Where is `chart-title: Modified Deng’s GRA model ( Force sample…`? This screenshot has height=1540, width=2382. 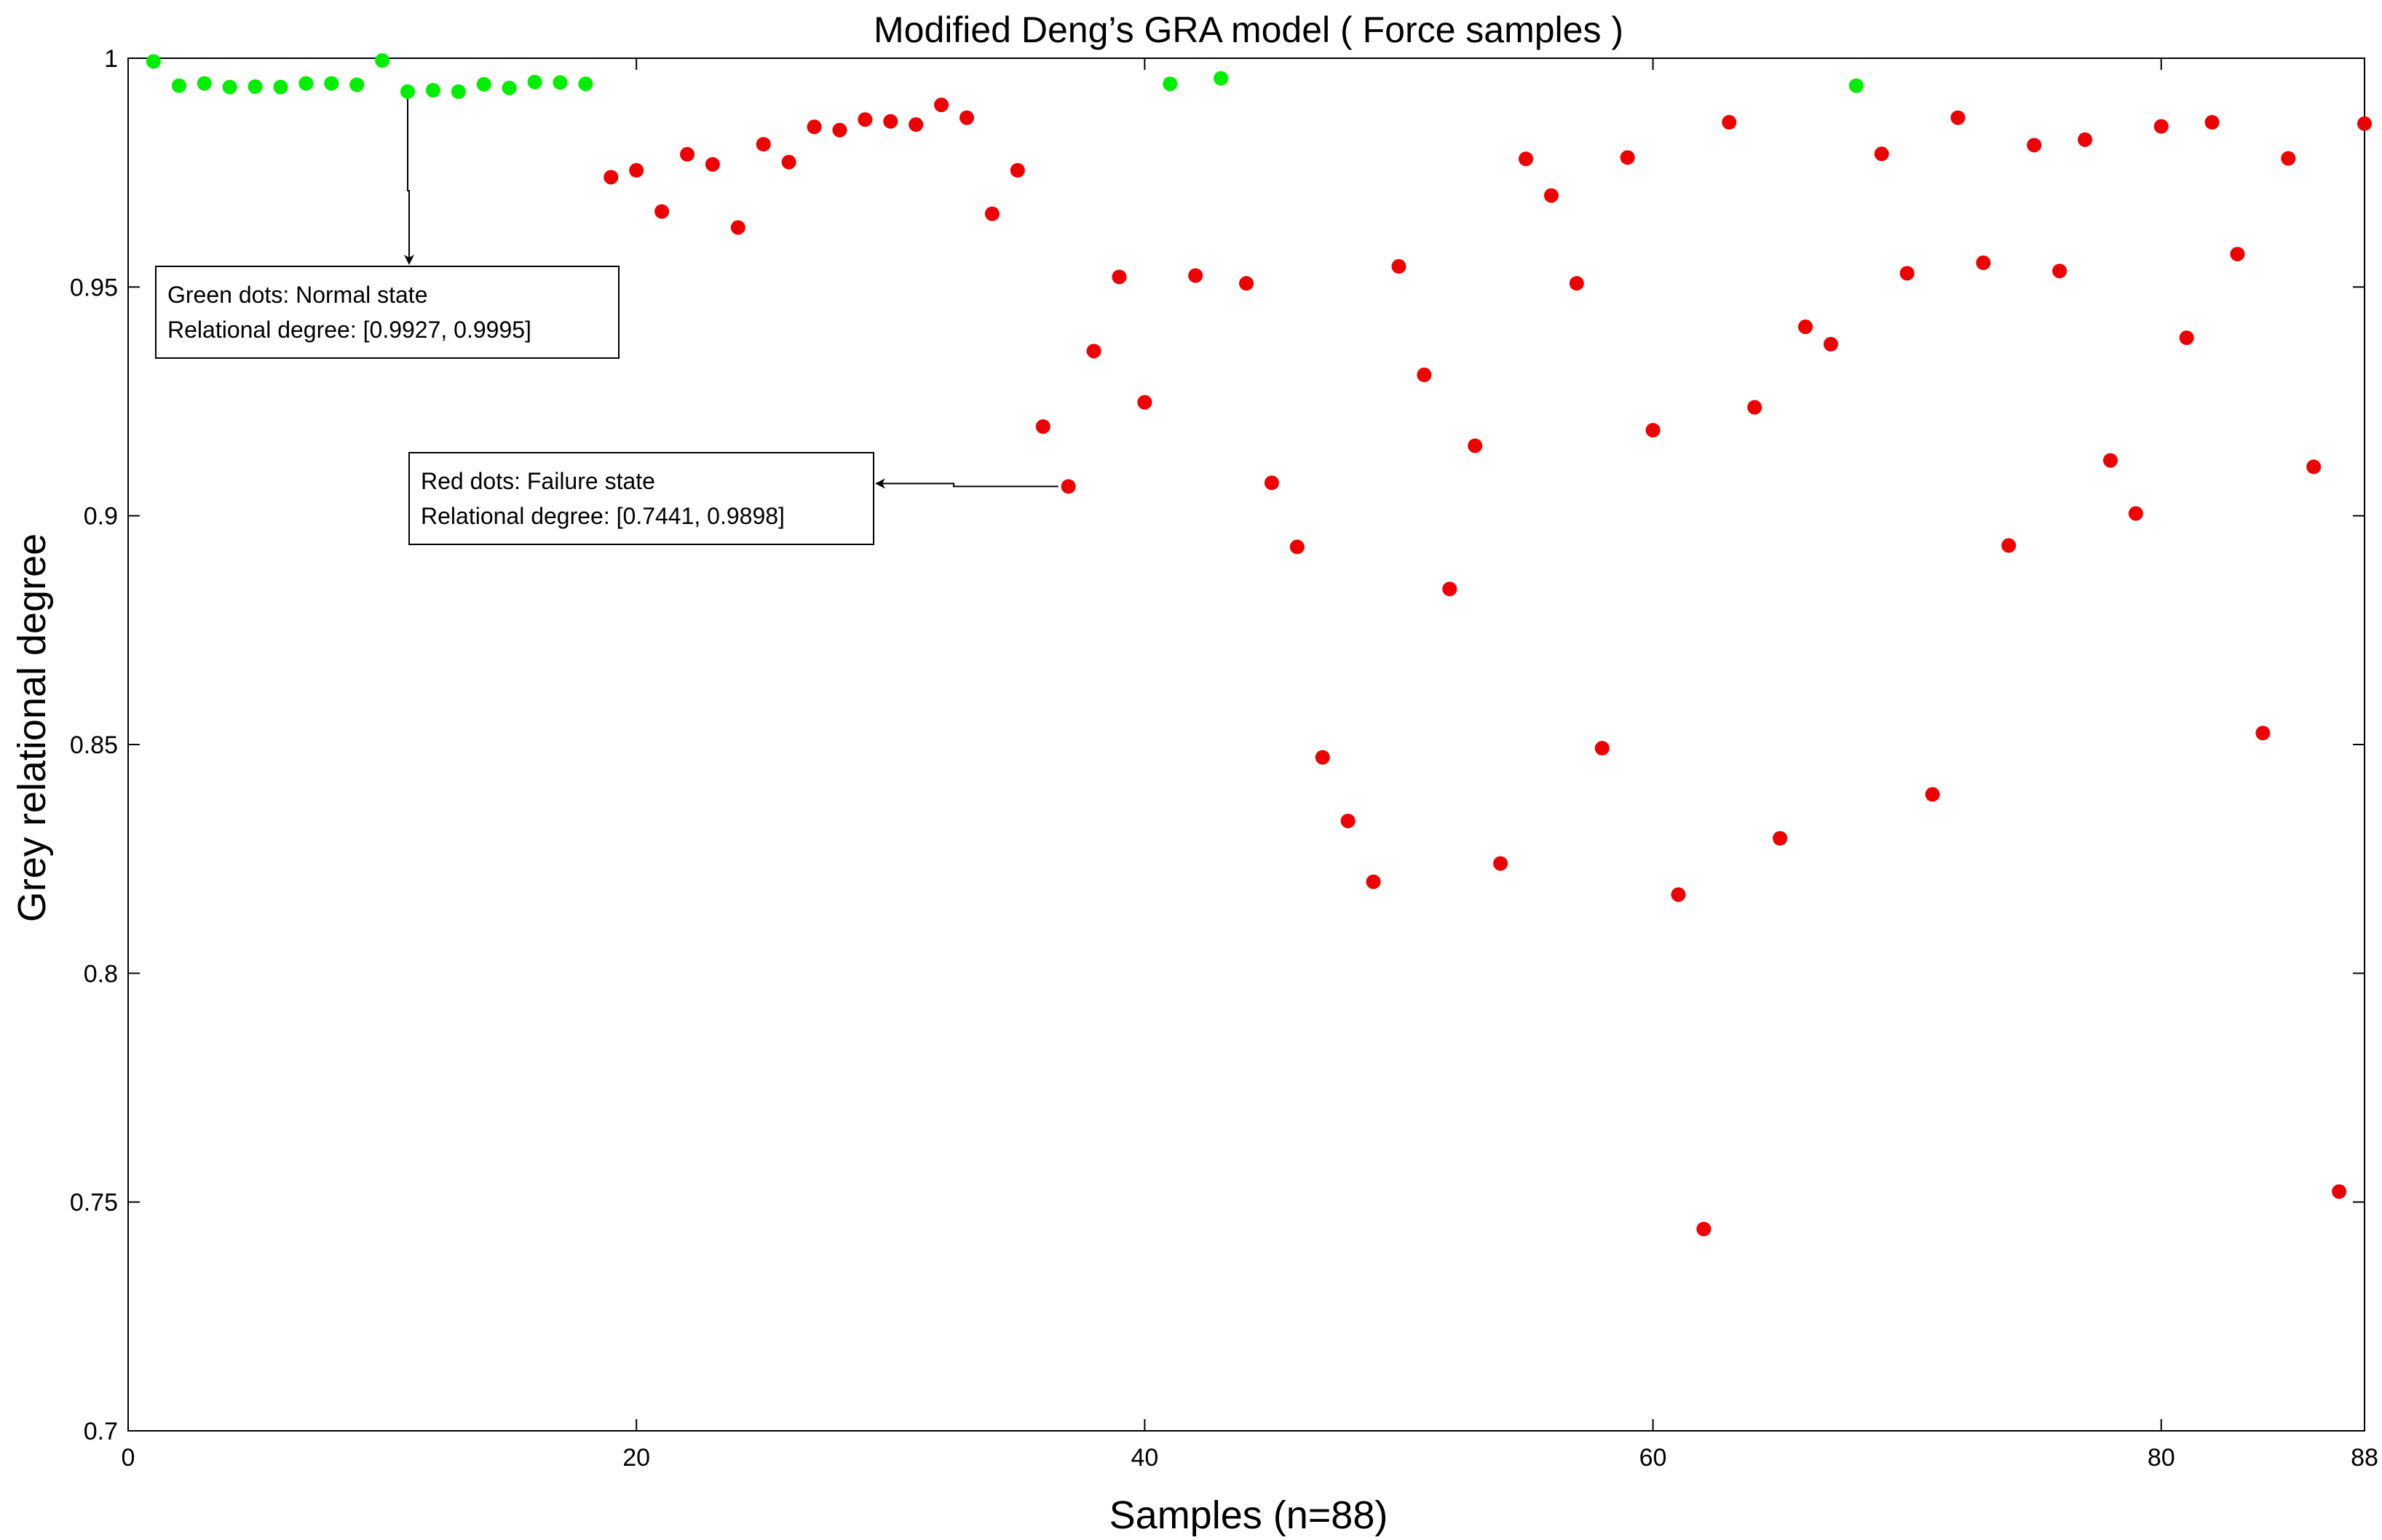
chart-title: Modified Deng’s GRA model ( Force sample… is located at coordinates (1248, 29).